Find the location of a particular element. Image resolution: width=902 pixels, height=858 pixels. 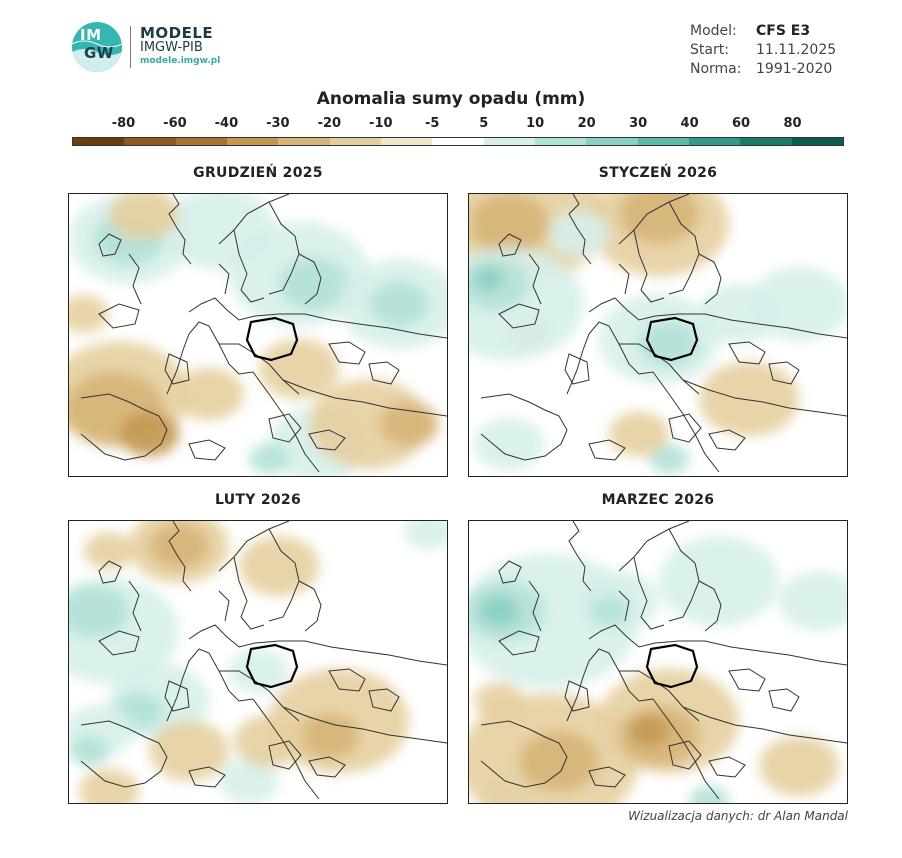

meta-key: Start: is located at coordinates (709, 50).